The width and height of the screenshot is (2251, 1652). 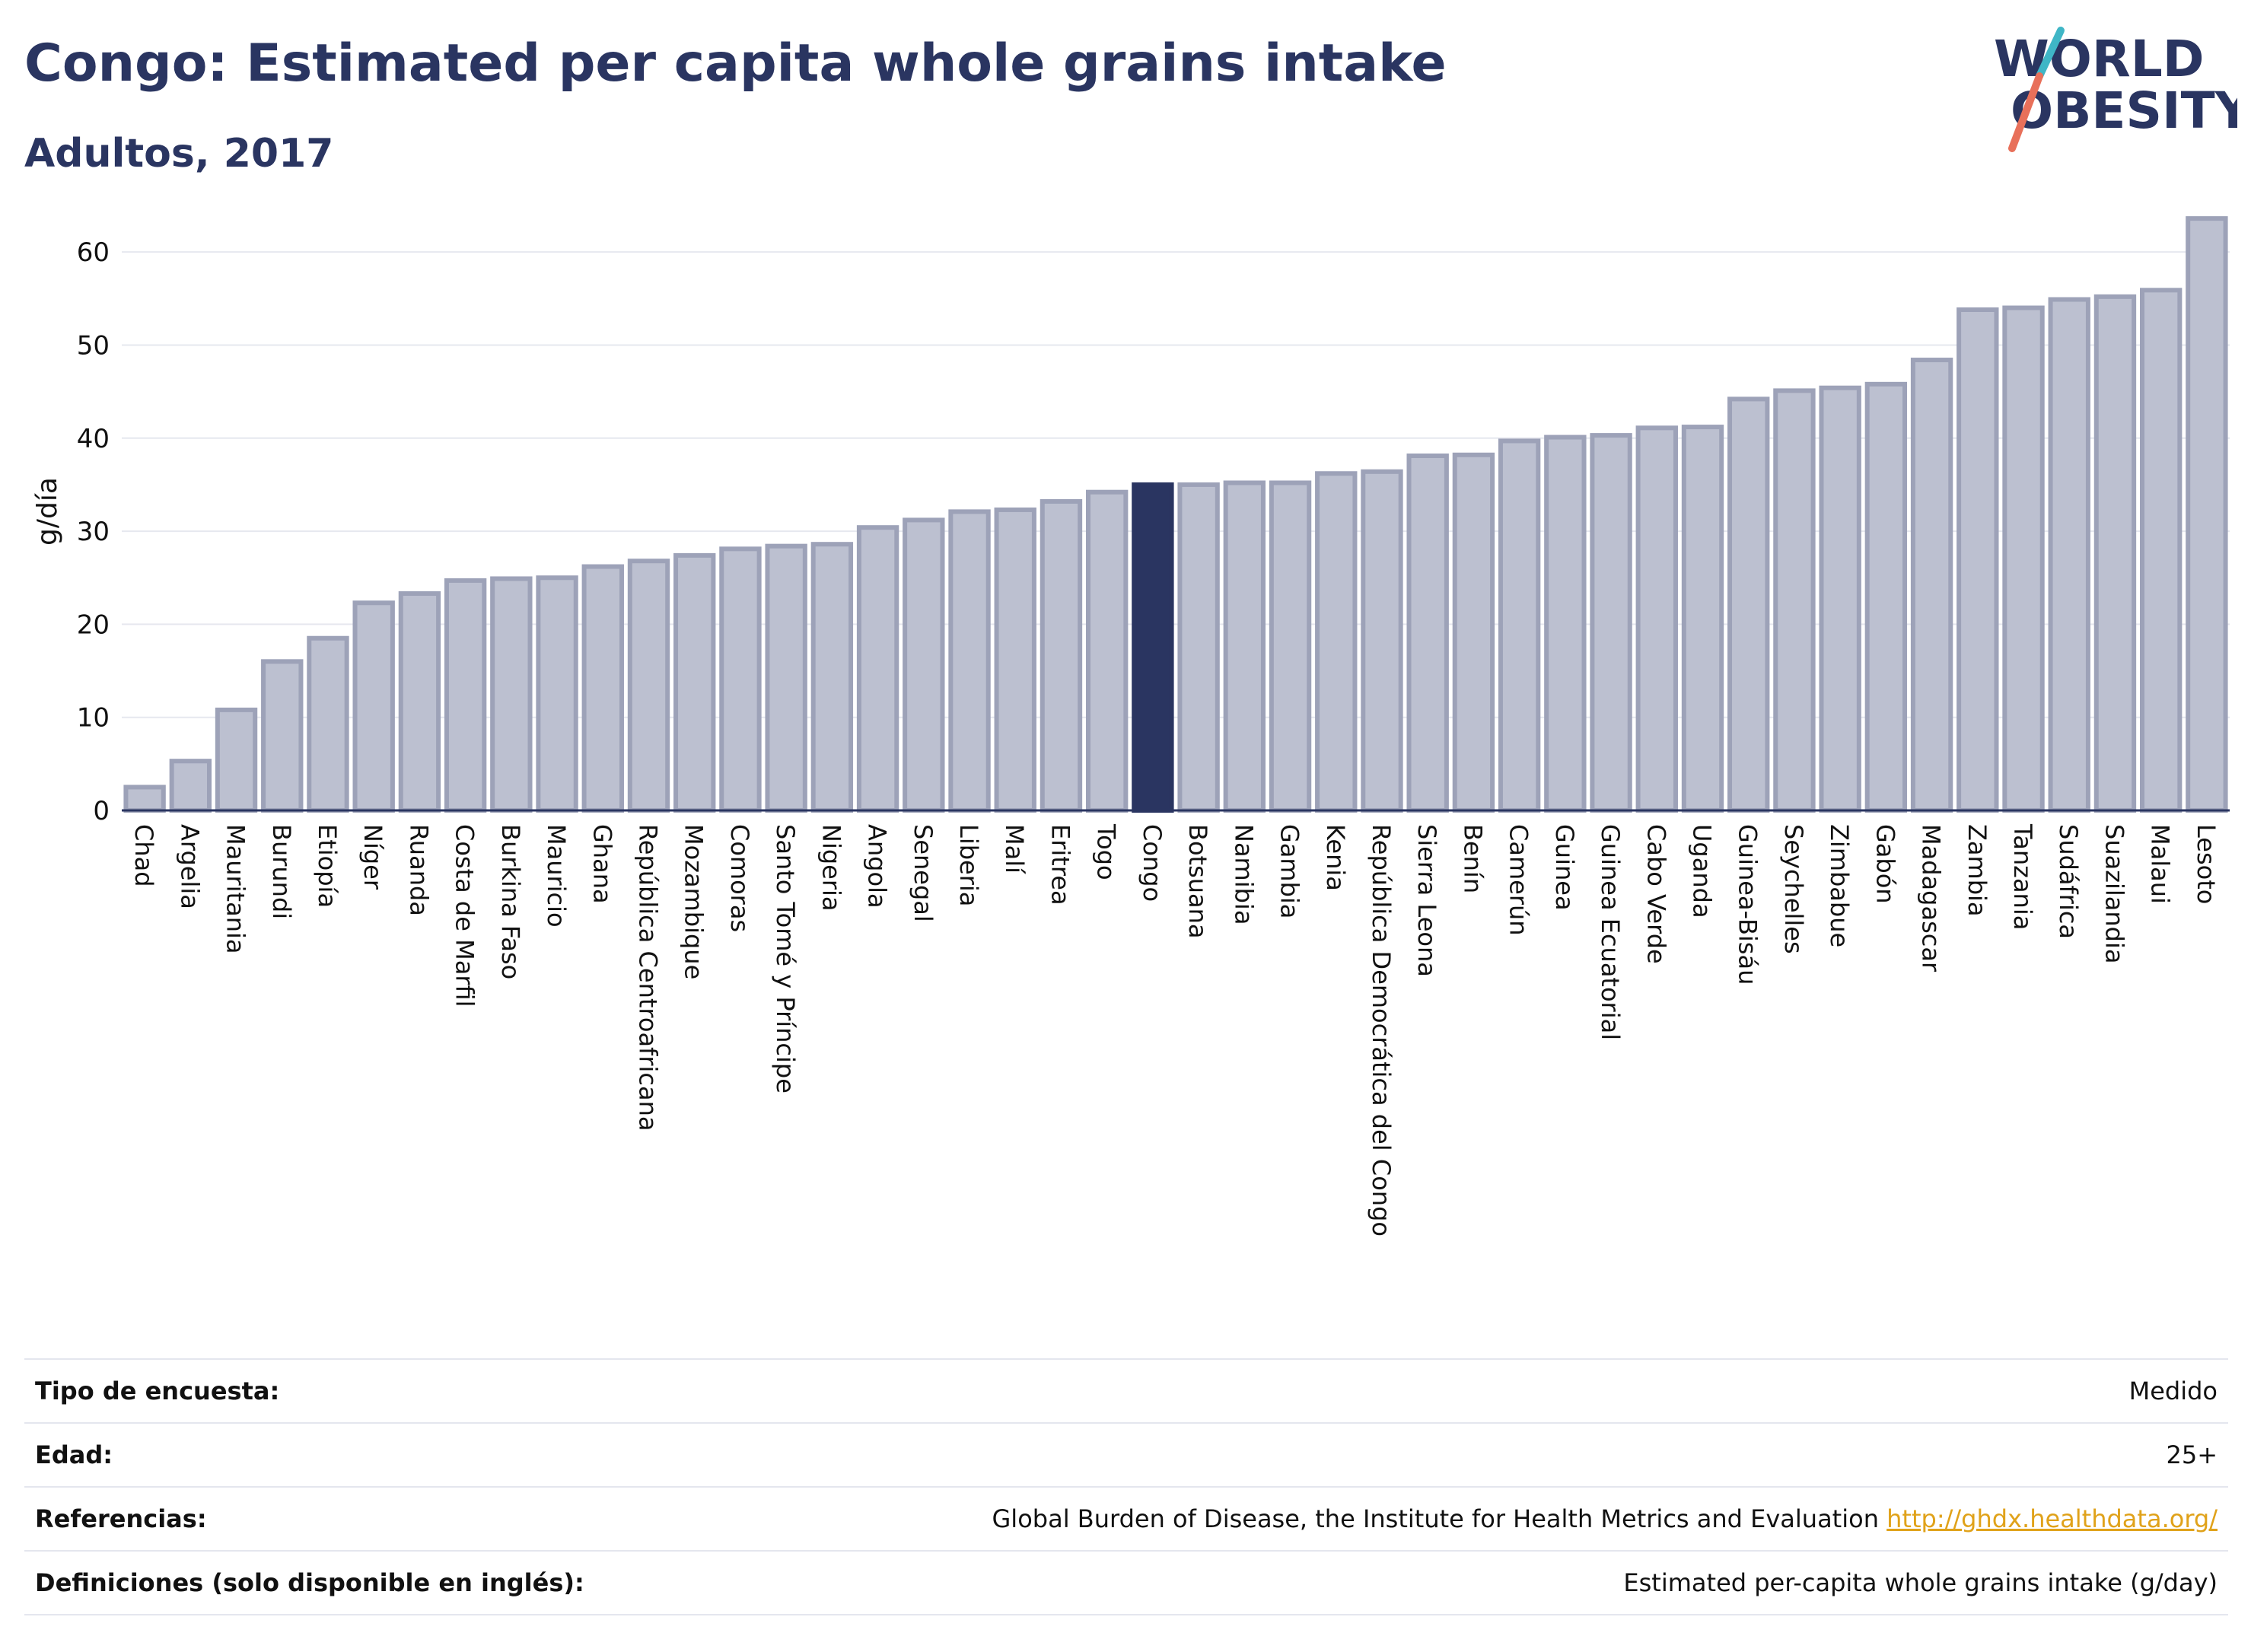 I want to click on y-tick-label: 50, so click(x=93, y=345).